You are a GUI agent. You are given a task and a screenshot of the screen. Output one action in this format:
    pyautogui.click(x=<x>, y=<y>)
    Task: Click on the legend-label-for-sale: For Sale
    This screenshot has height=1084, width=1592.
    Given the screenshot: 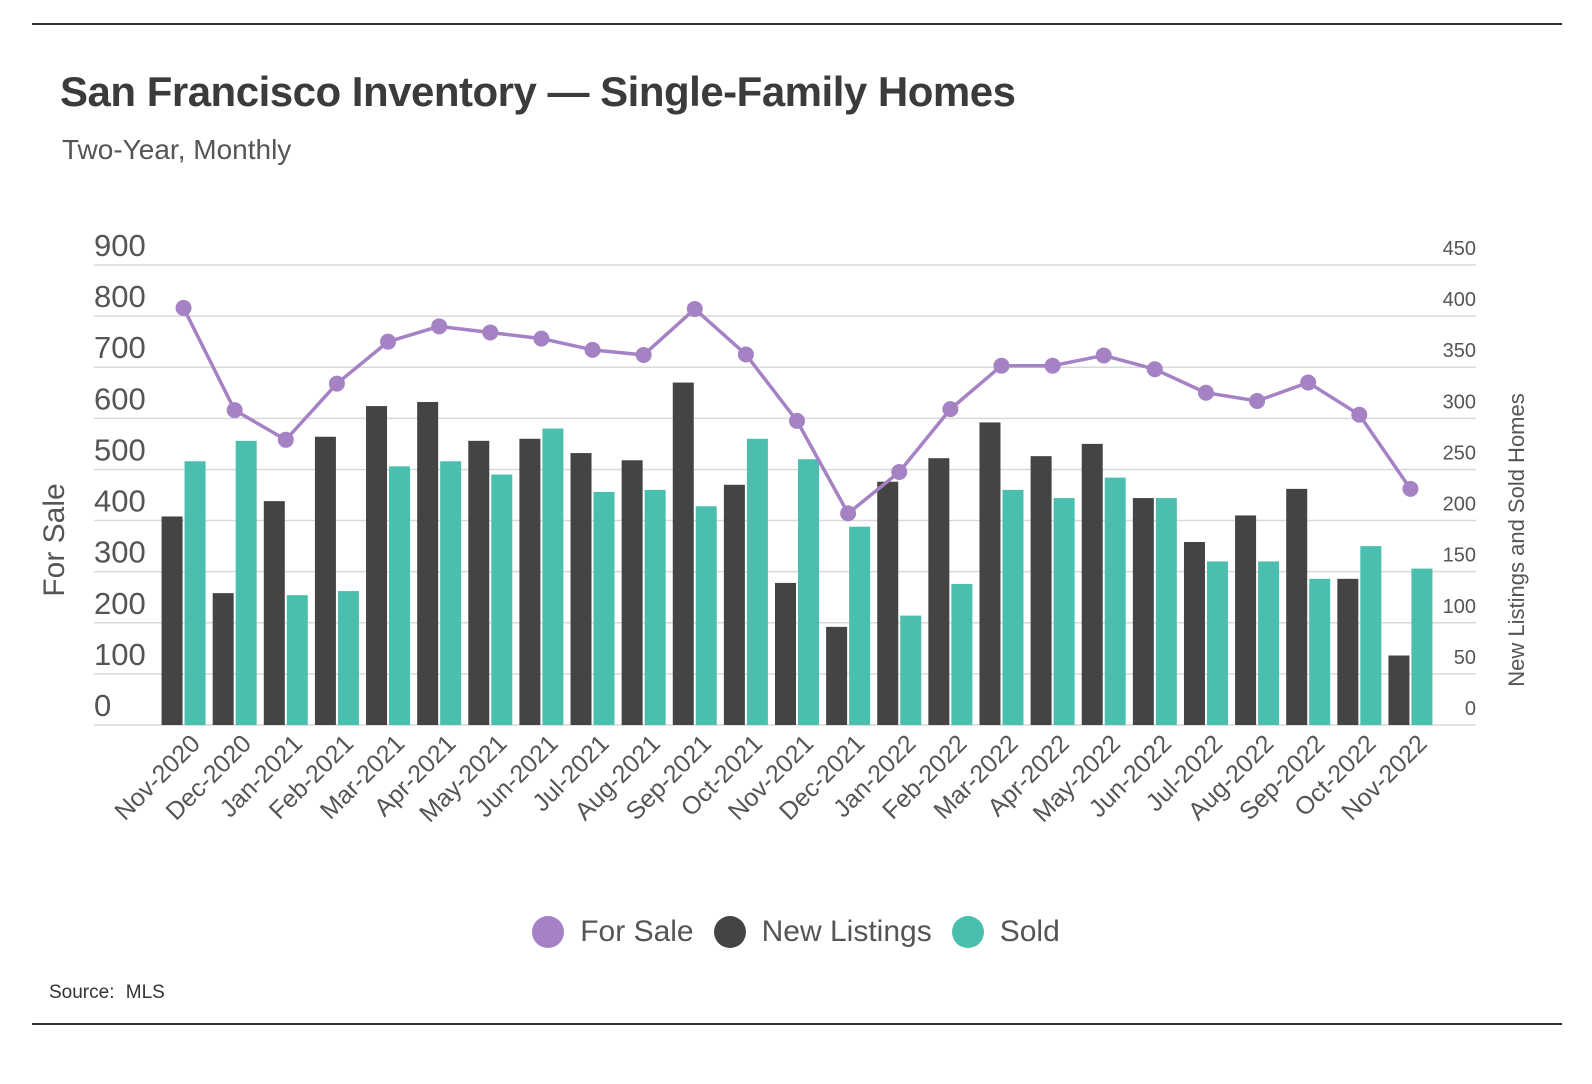 What is the action you would take?
    pyautogui.click(x=637, y=931)
    